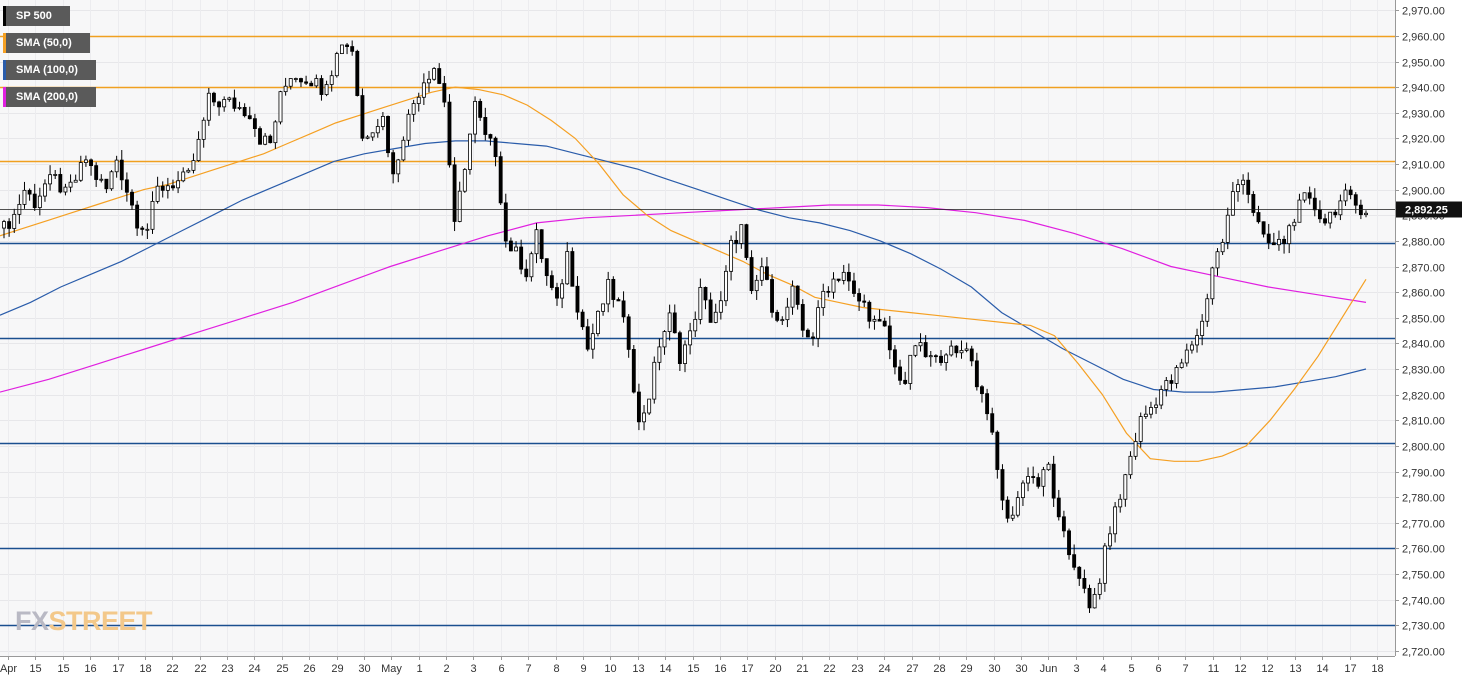 The height and width of the screenshot is (687, 1467). What do you see at coordinates (90, 669) in the screenshot?
I see `x-tick-label: 16` at bounding box center [90, 669].